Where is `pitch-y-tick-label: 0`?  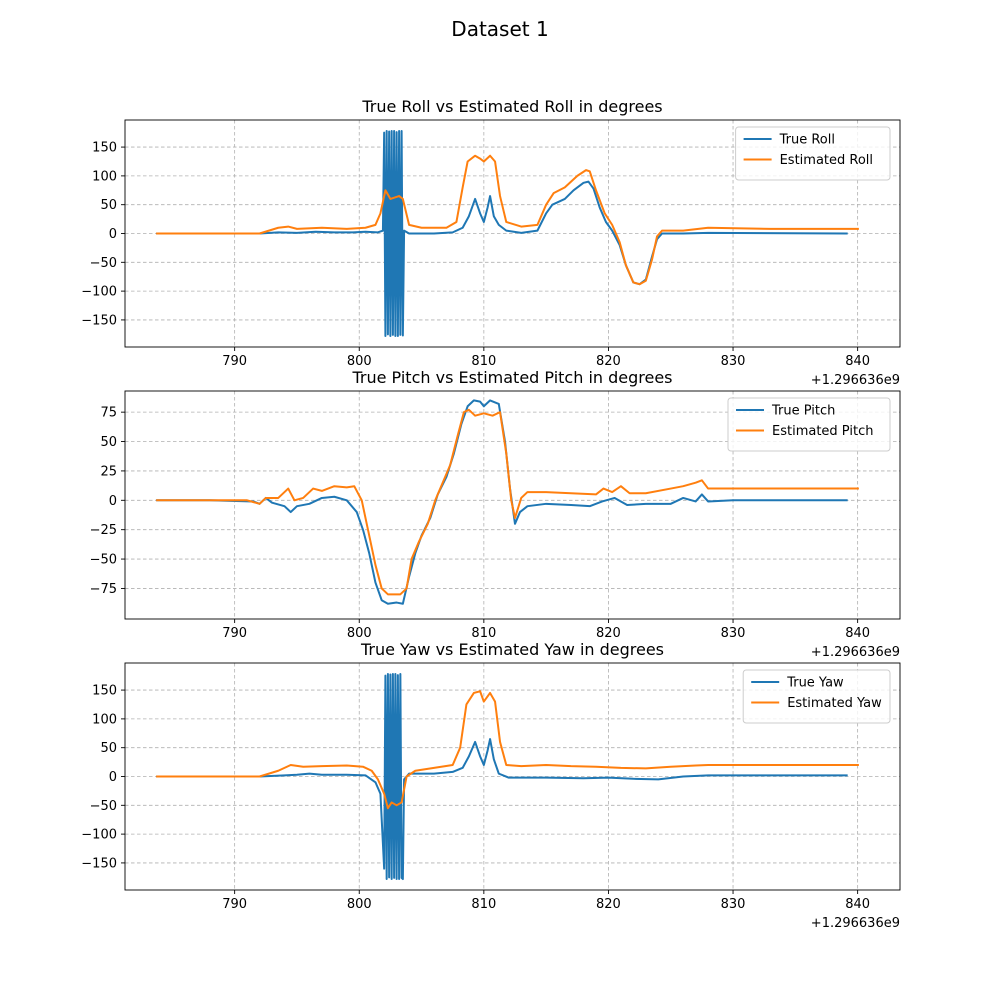
pitch-y-tick-label: 0 is located at coordinates (113, 501).